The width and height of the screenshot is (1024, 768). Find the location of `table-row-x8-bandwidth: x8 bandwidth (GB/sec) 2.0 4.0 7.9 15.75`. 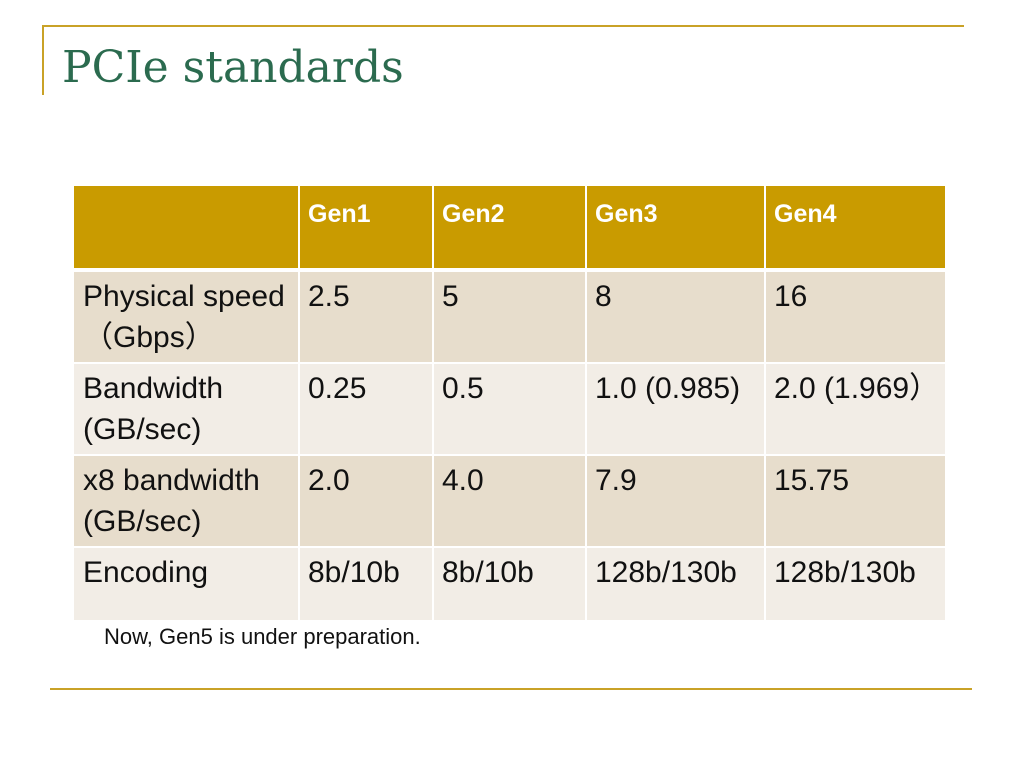

table-row-x8-bandwidth: x8 bandwidth (GB/sec) 2.0 4.0 7.9 15.75 is located at coordinates (509, 501).